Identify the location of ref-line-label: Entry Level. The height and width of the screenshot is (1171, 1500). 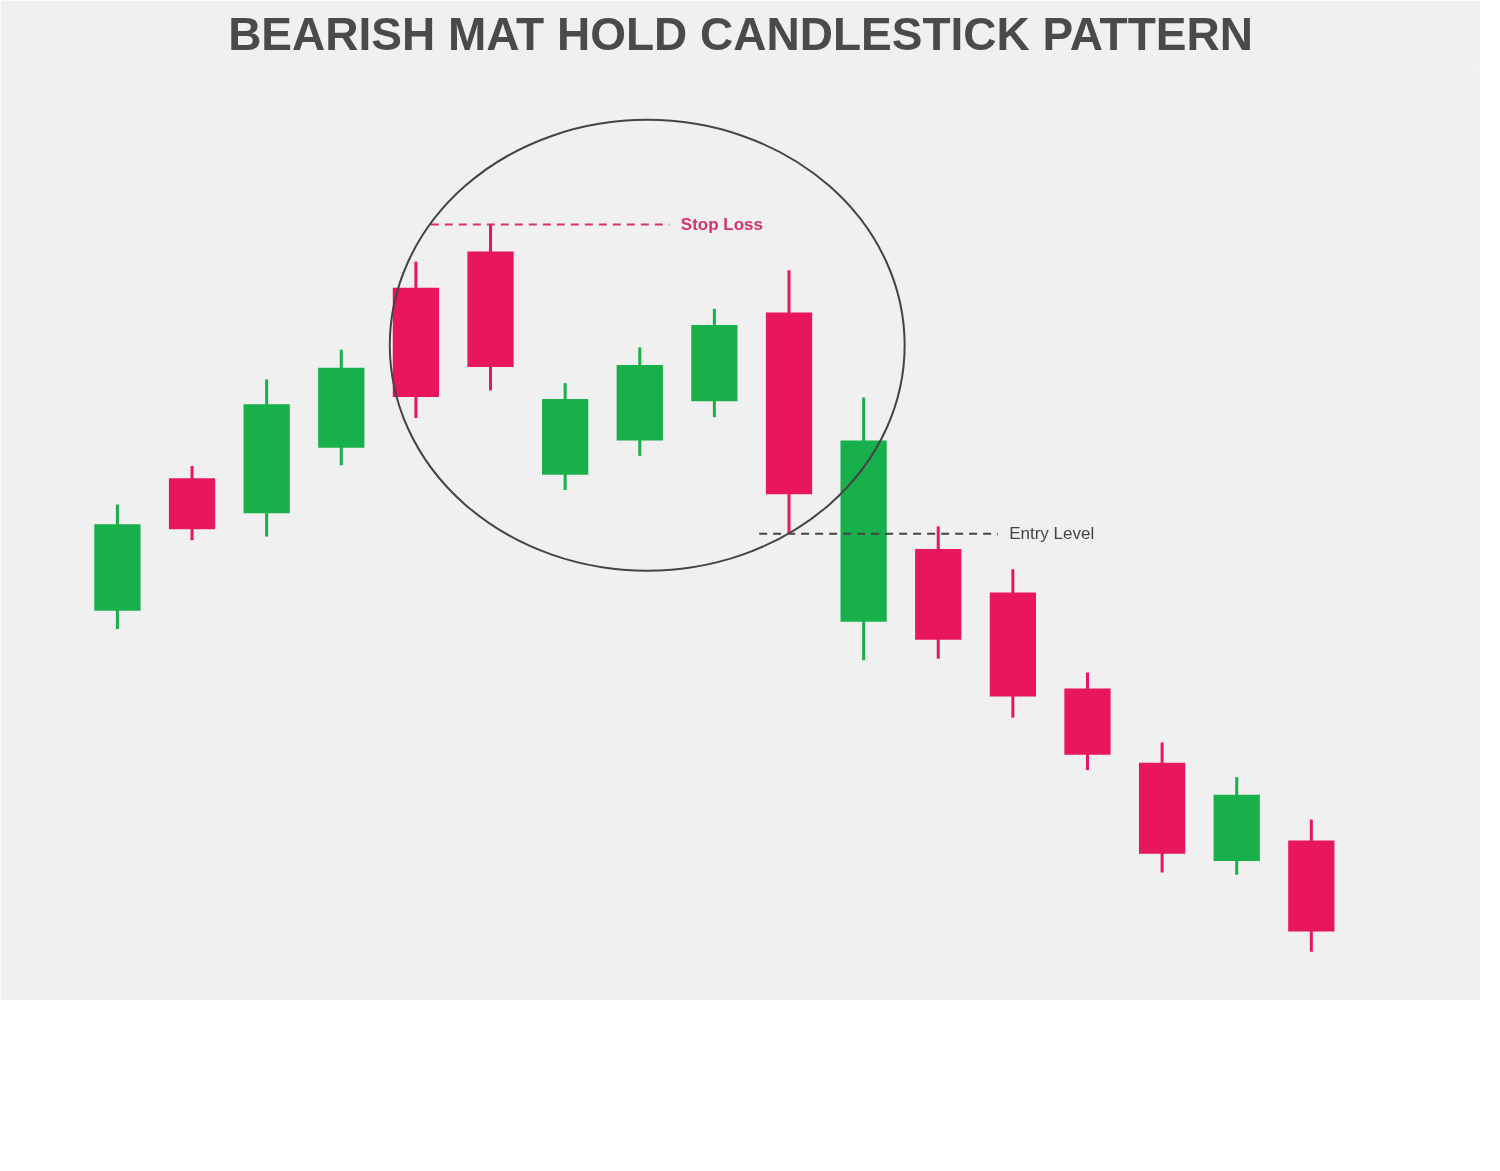
(1052, 534).